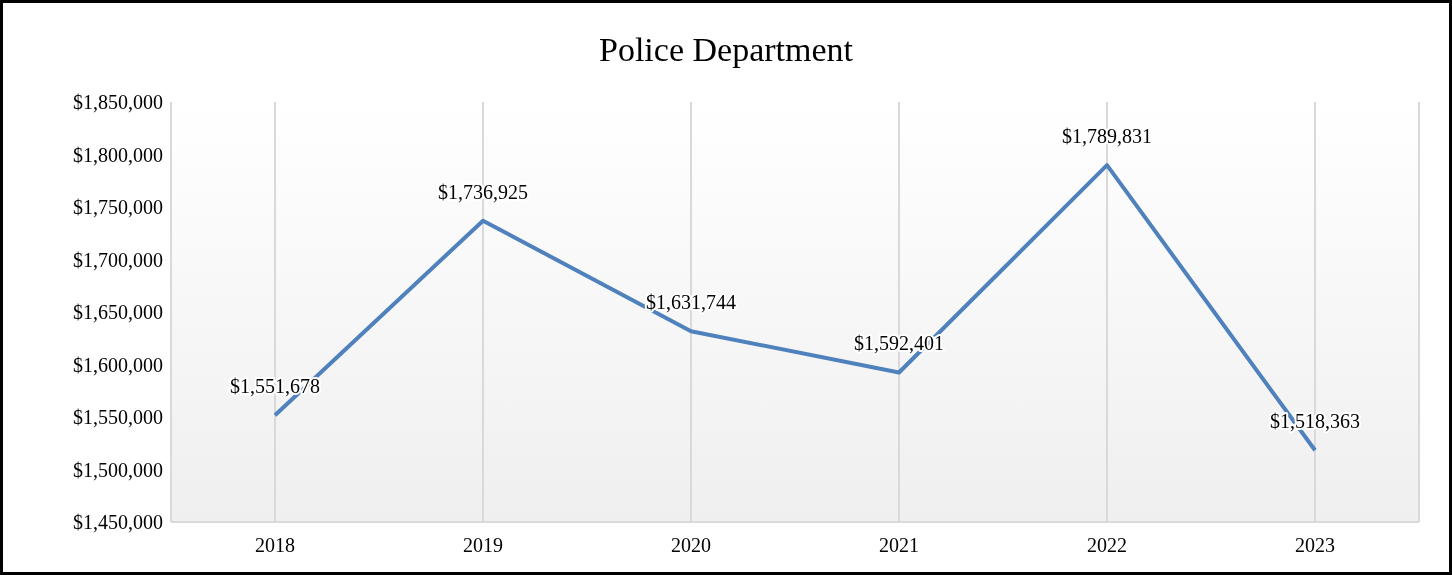 This screenshot has width=1452, height=575. I want to click on x-tick-label: 2018, so click(275, 545).